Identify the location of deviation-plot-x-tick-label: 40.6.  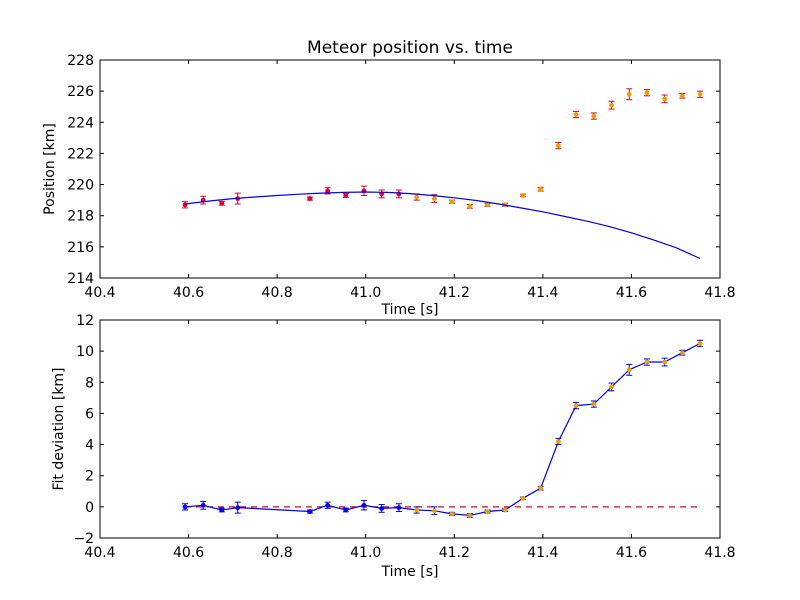
(188, 553).